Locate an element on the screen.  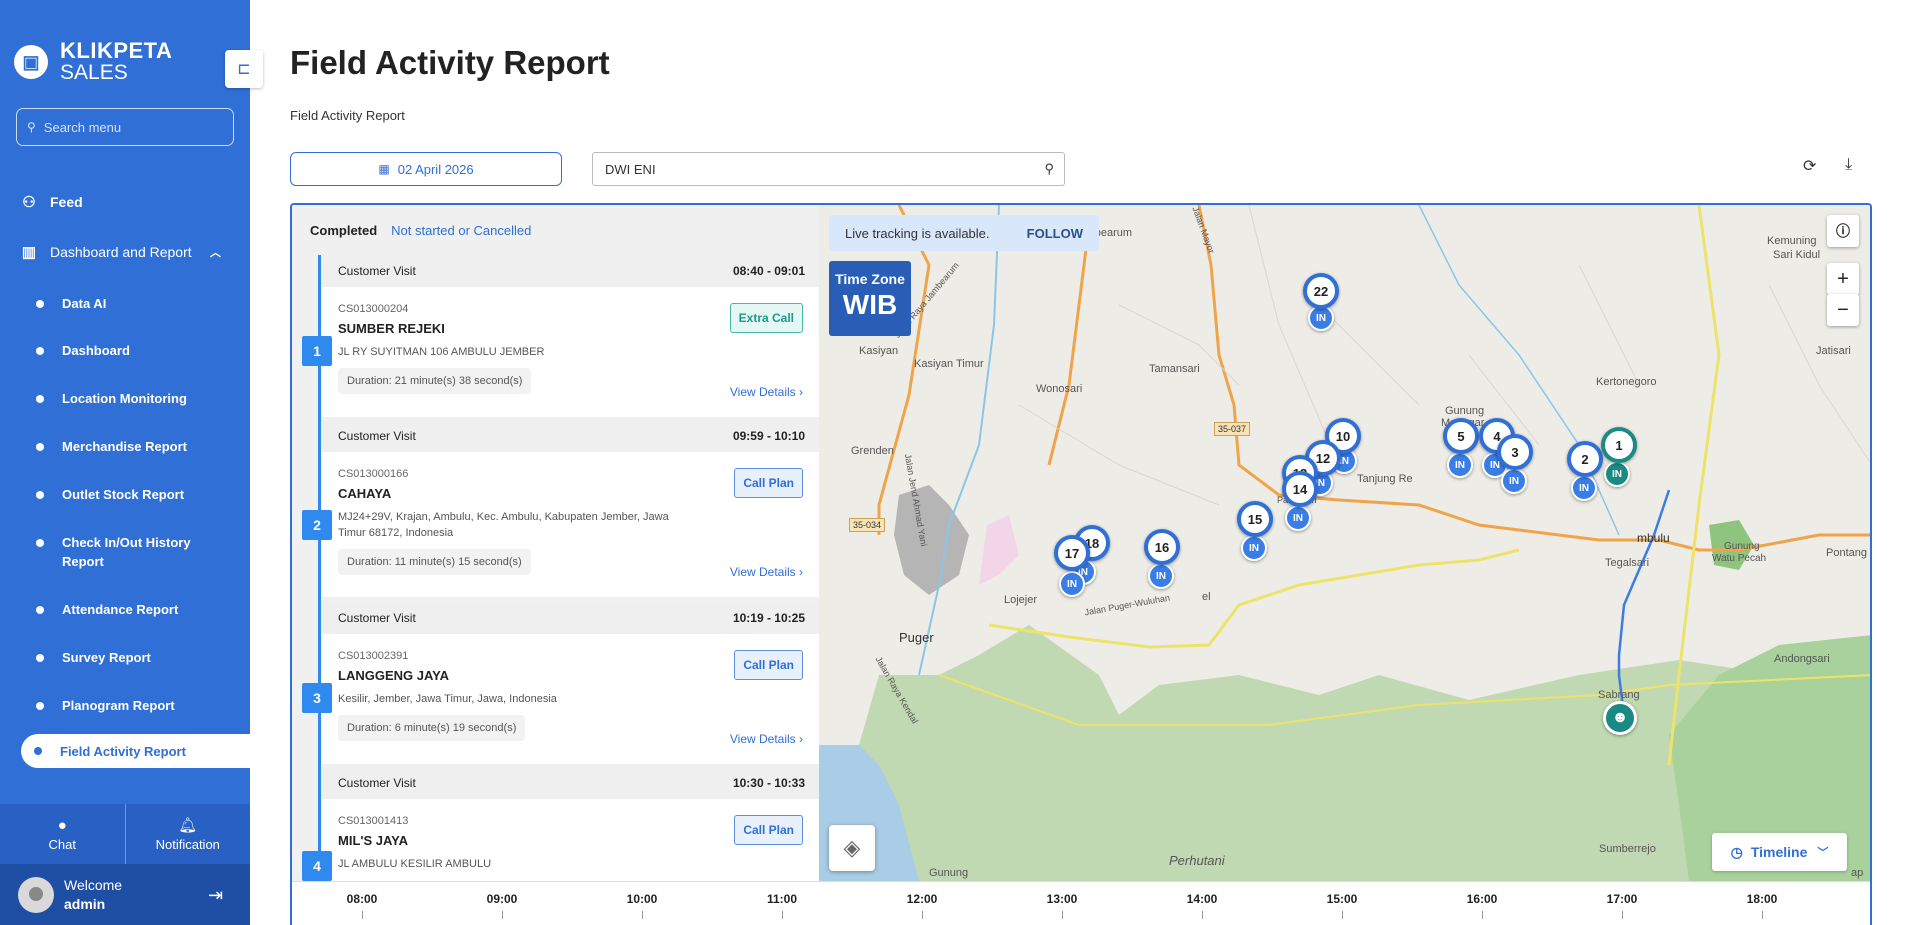
tick-label: 15:00 is located at coordinates (1342, 899).